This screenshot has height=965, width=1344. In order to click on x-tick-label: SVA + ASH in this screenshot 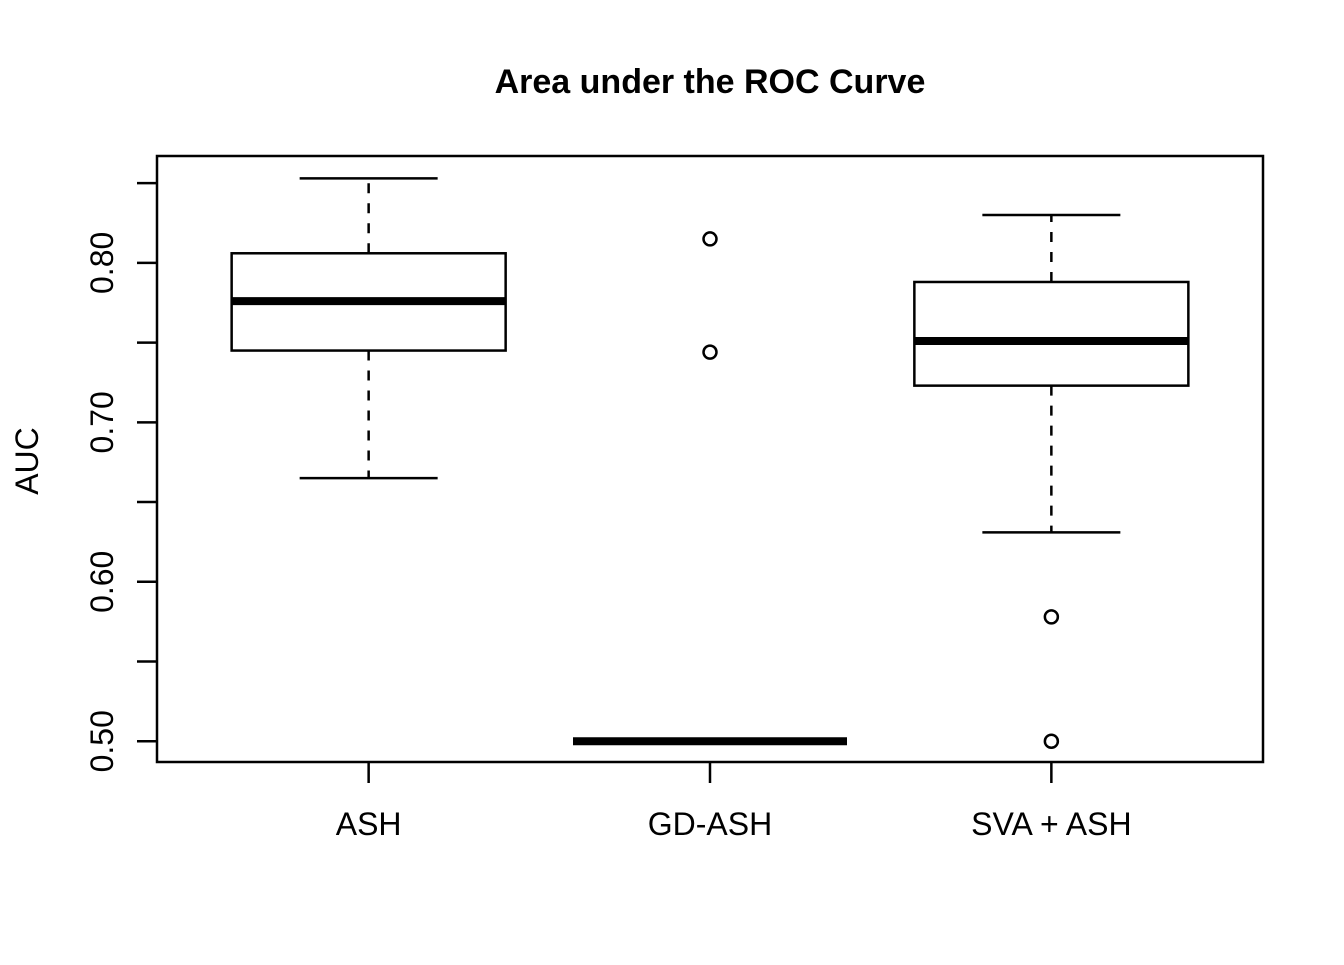, I will do `click(1051, 824)`.